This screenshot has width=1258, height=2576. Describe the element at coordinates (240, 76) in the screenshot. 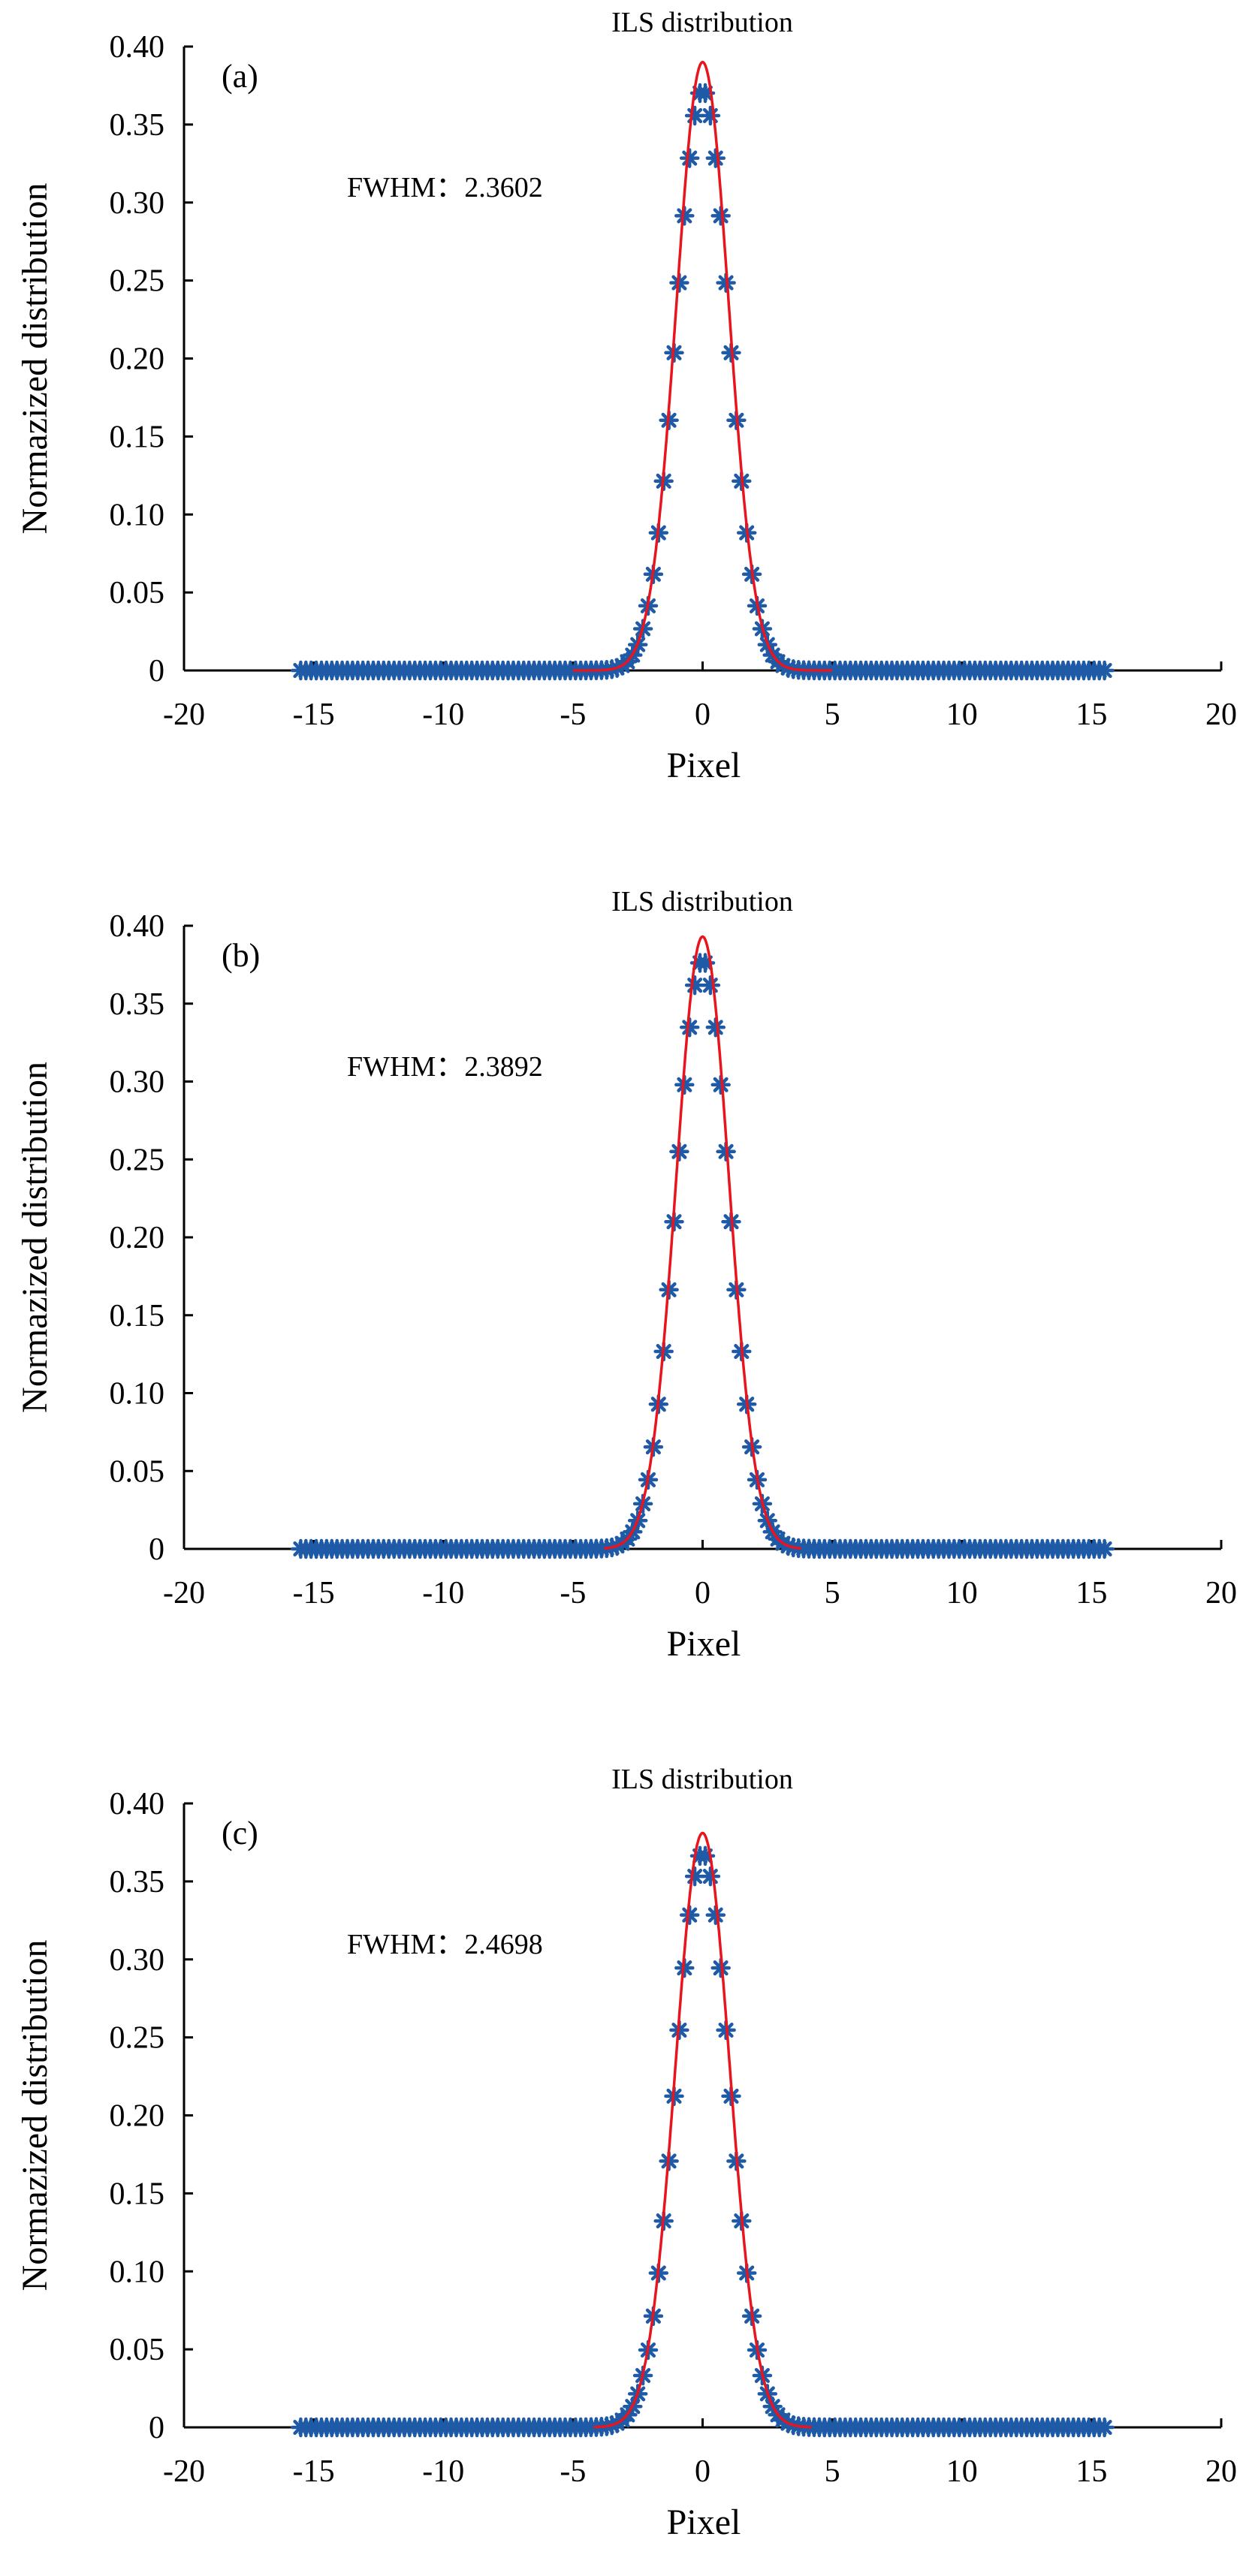

I see `panel-label: (a)` at that location.